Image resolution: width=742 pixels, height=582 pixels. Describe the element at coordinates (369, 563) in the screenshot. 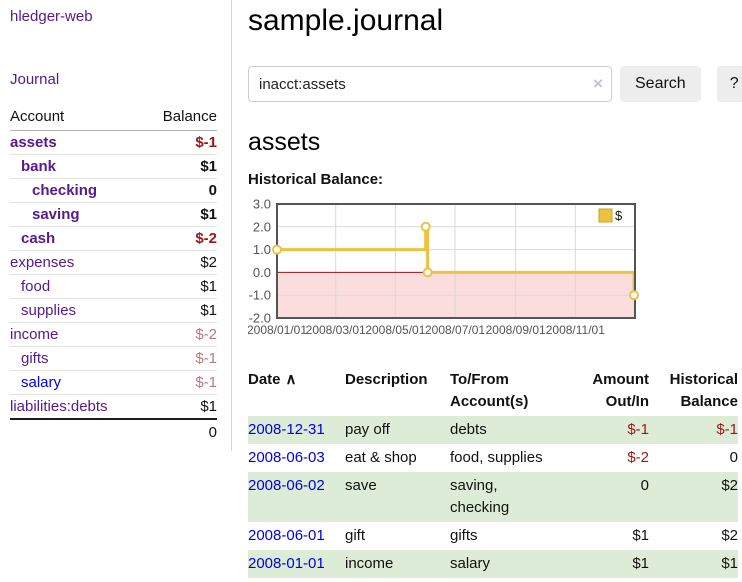

I see `transaction-description: income` at that location.